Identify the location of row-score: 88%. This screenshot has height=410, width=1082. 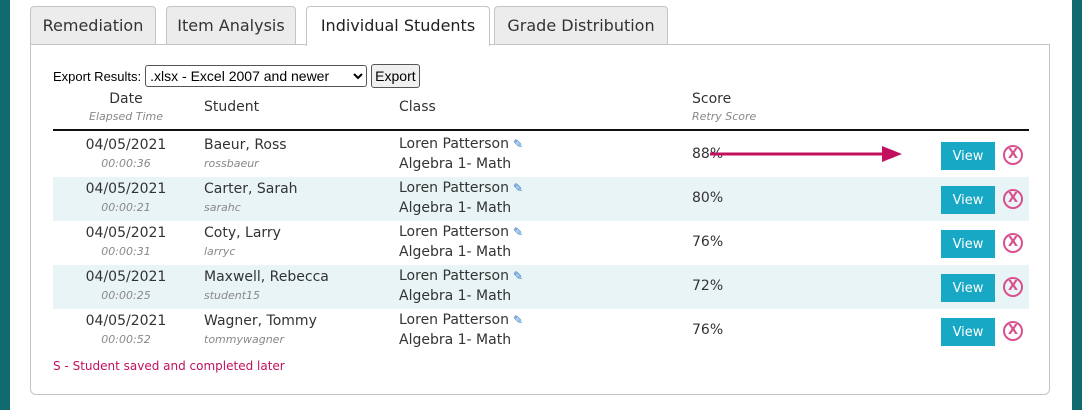
(708, 154).